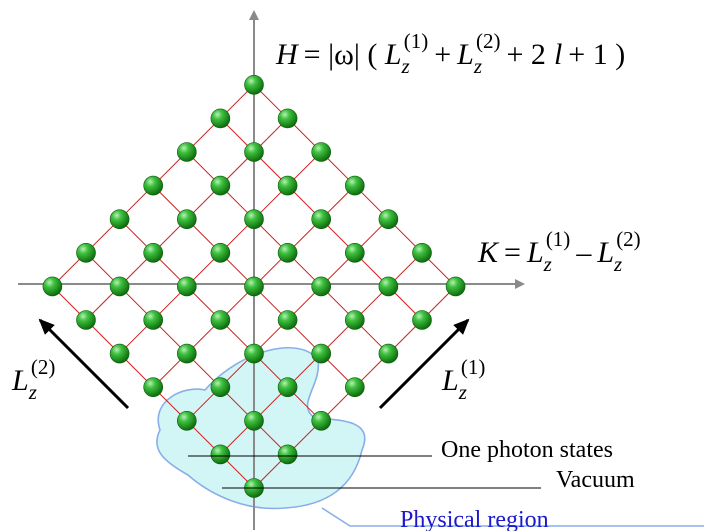  What do you see at coordinates (33, 379) in the screenshot?
I see `lz2-label: Lz(2)` at bounding box center [33, 379].